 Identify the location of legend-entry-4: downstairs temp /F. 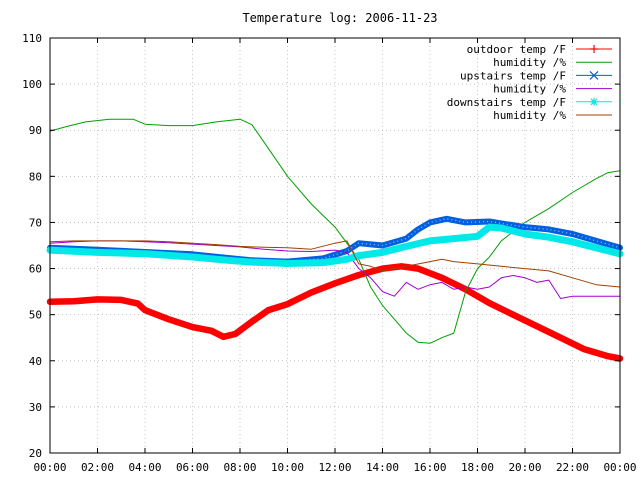
(529, 102).